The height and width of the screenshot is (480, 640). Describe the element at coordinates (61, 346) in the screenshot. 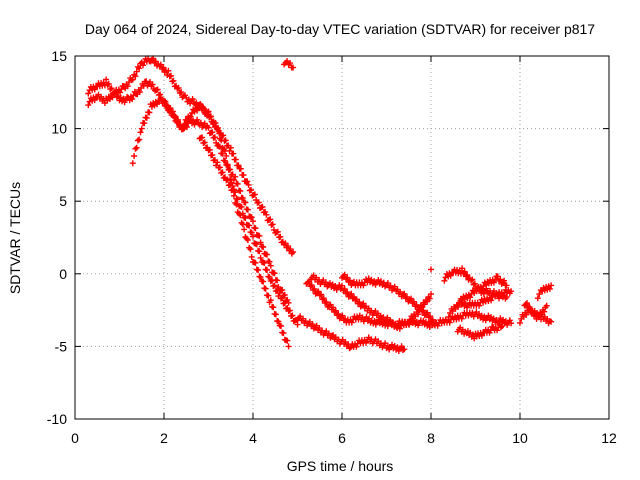

I see `y-tick-label: -5` at that location.